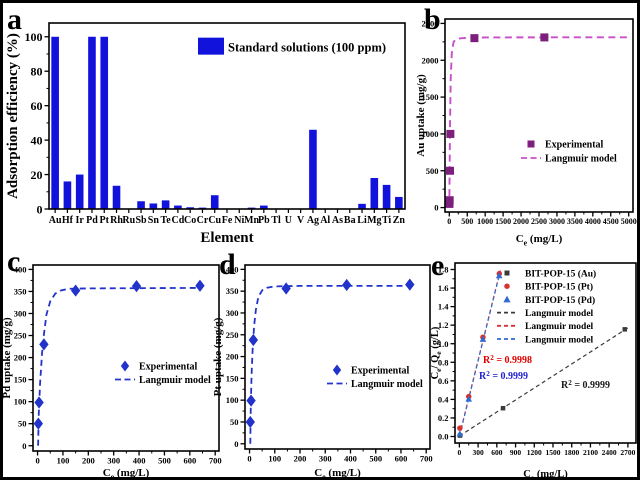 Image resolution: width=640 pixels, height=480 pixels. I want to click on svg-text: 1.2, so click(443, 325).